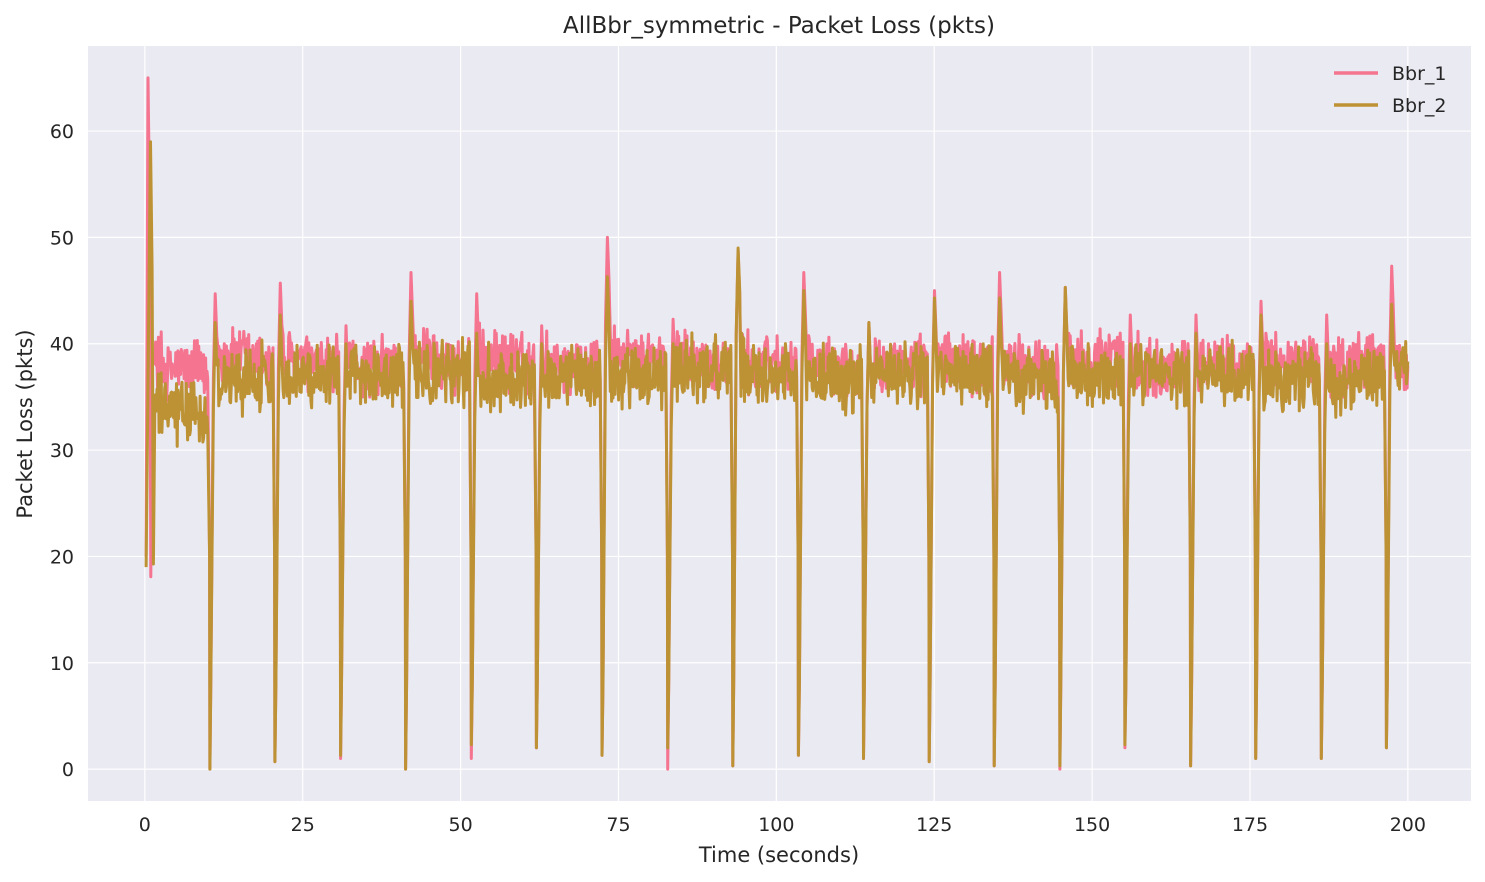  Describe the element at coordinates (776, 825) in the screenshot. I see `x-tick-label: 100` at that location.